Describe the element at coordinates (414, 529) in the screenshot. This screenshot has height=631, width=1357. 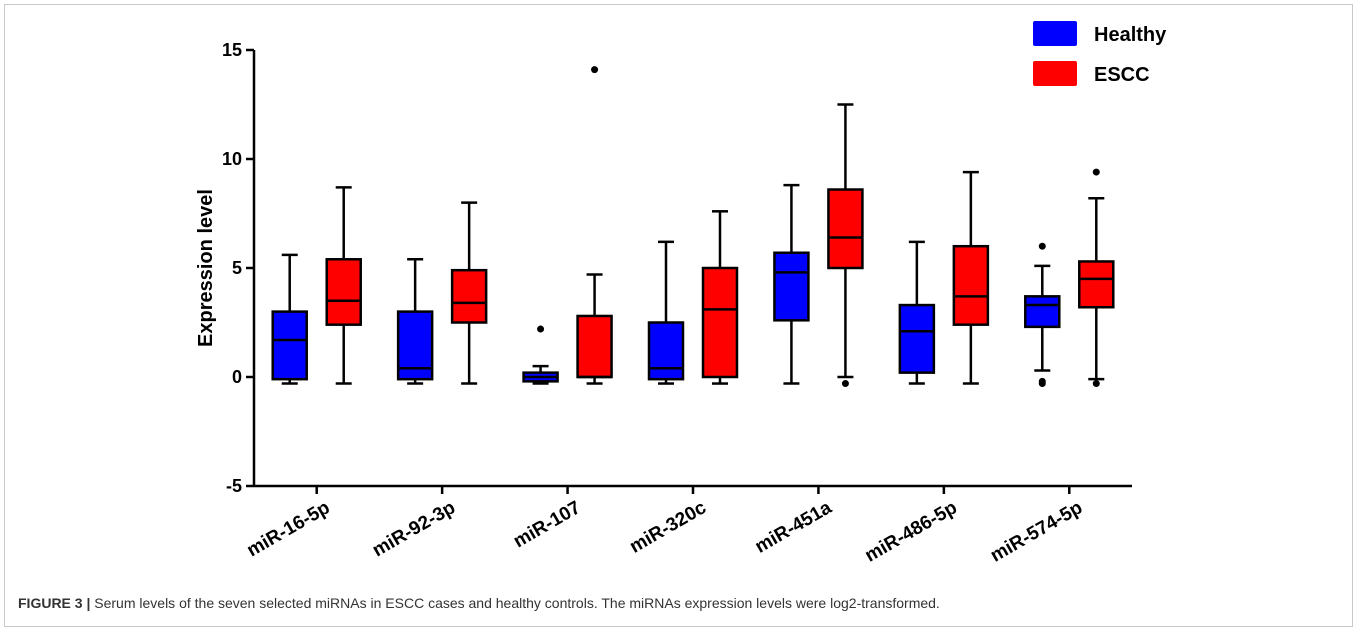
I see `x-category-label: miR-92-3p` at that location.